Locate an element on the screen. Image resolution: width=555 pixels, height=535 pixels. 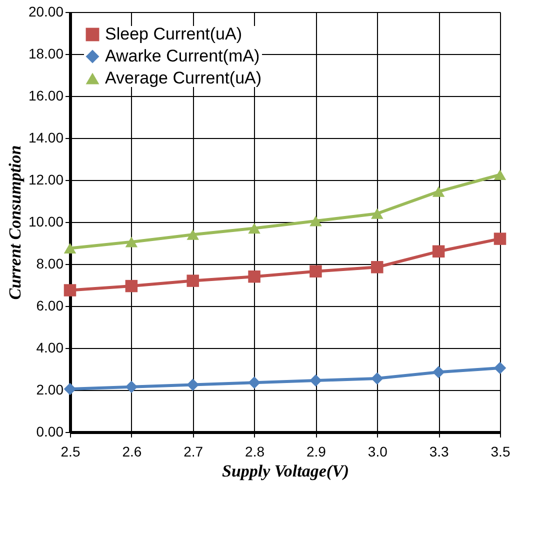
x-tick-label: 2.7 is located at coordinates (194, 452).